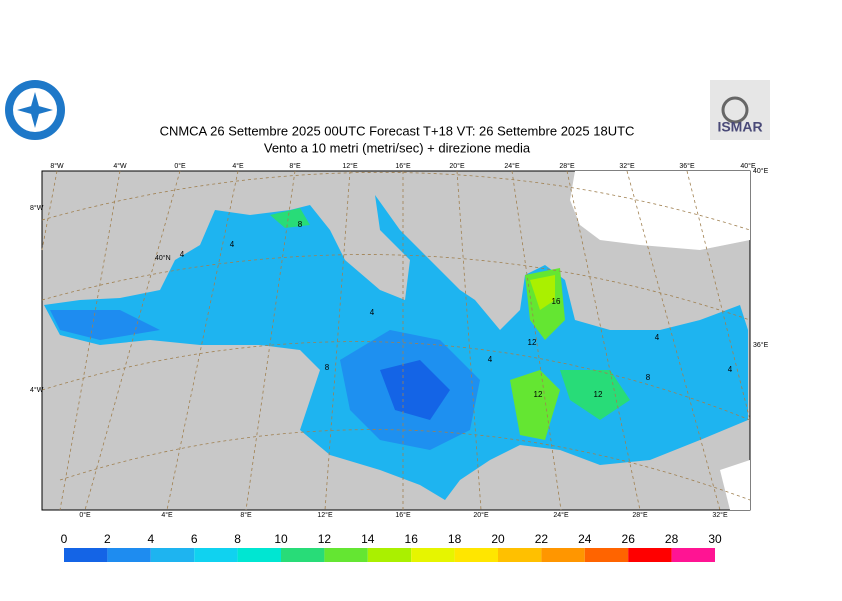  What do you see at coordinates (325, 539) in the screenshot?
I see `colorbar-tick-label: 12` at bounding box center [325, 539].